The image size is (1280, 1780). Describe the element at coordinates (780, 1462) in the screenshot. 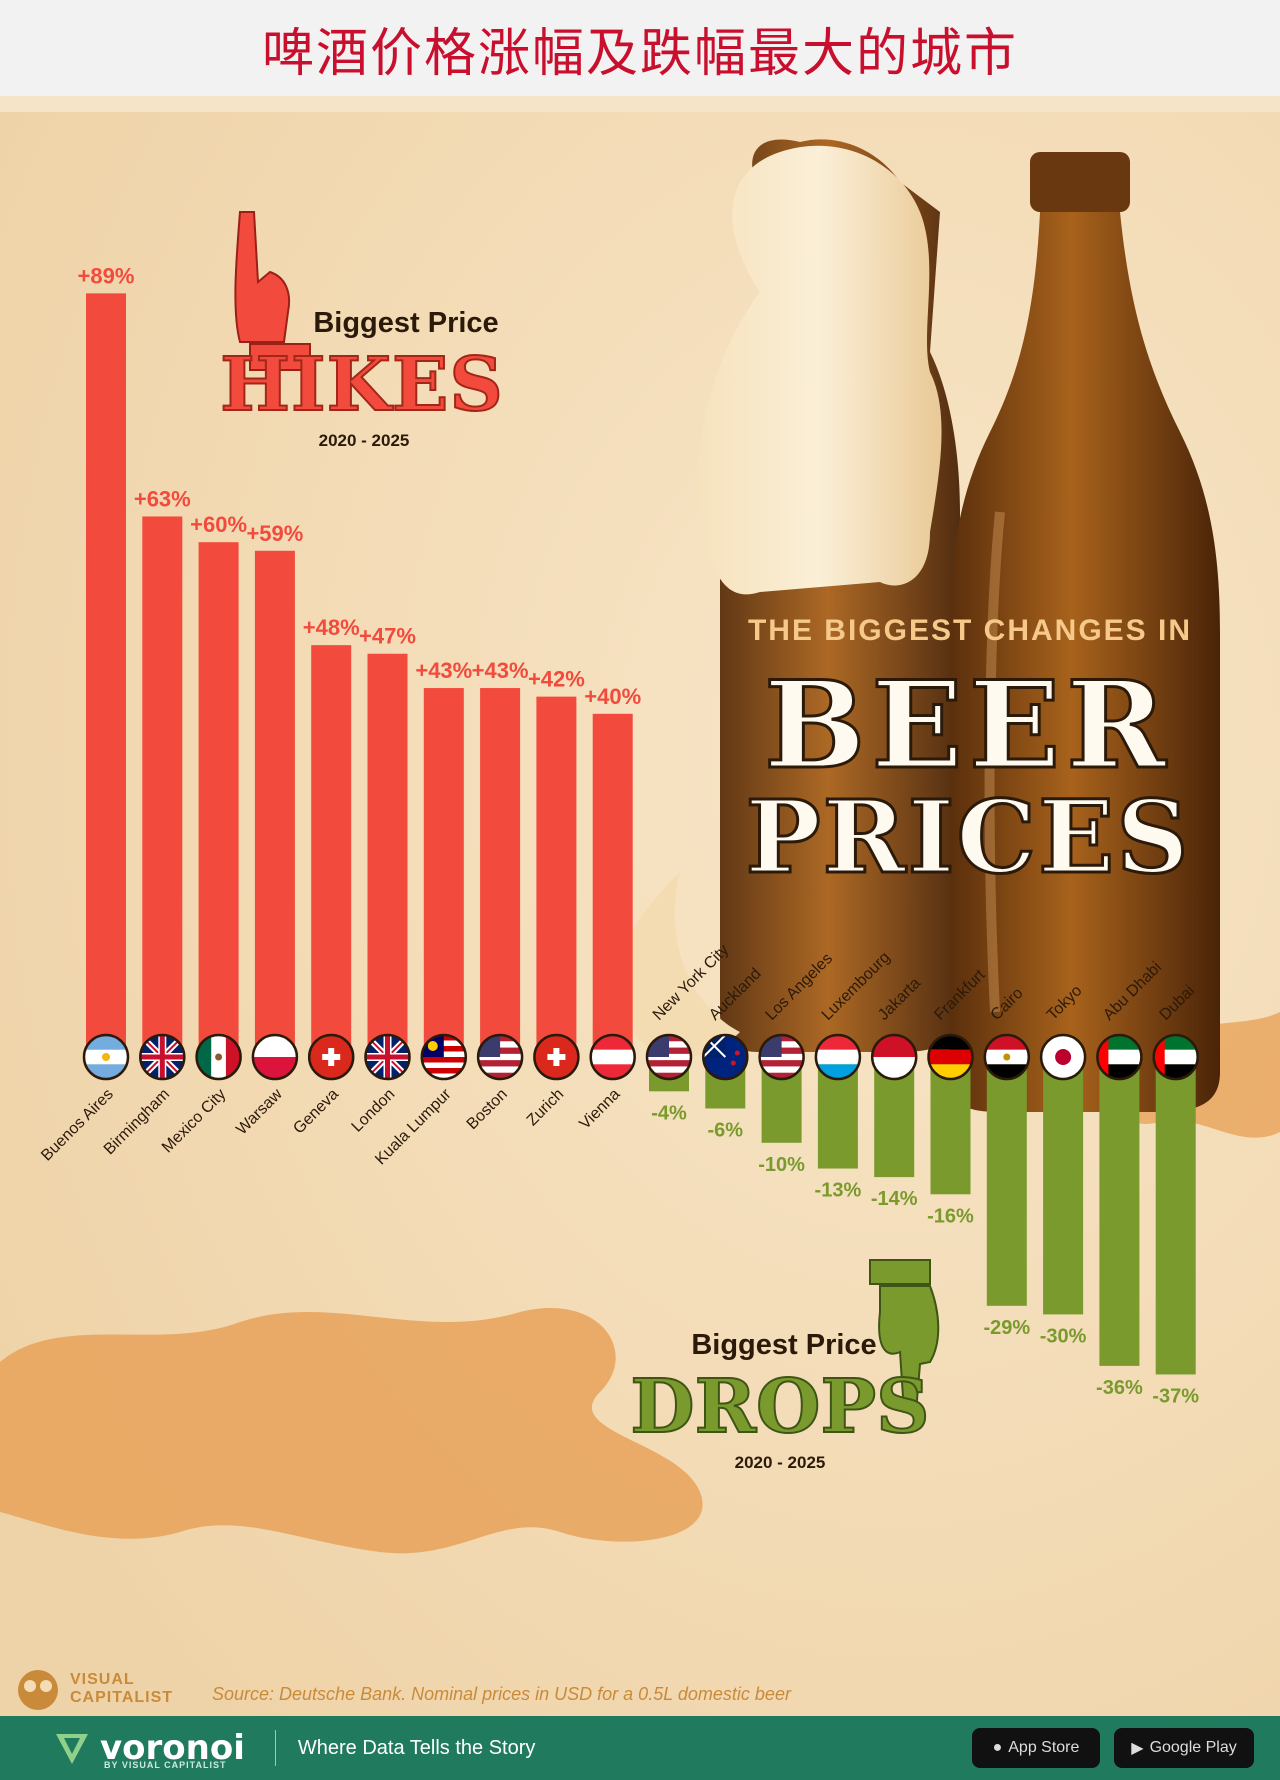

I see `drops-years: 2020 - 2025` at that location.